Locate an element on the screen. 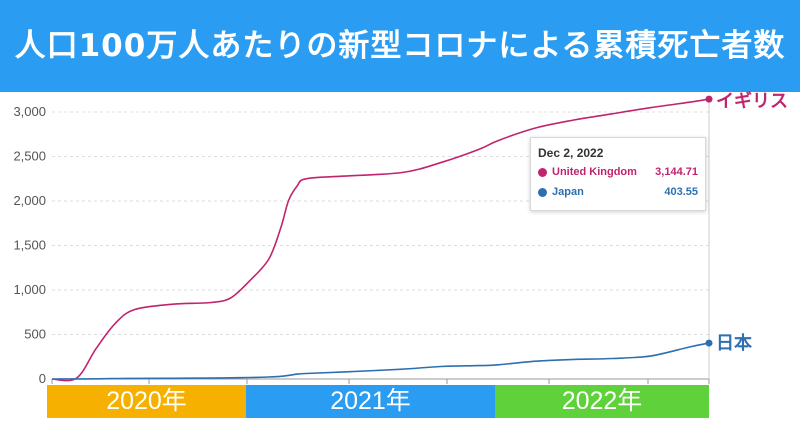 The height and width of the screenshot is (423, 800). tooltip-row-uk: United Kingdom 3,144.71 is located at coordinates (618, 173).